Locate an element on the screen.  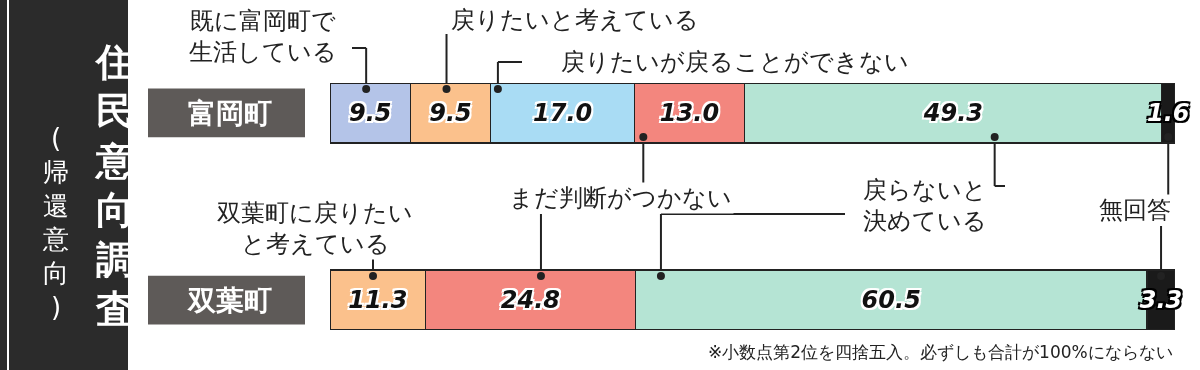
data-label: 13.0 is located at coordinates (689, 112).